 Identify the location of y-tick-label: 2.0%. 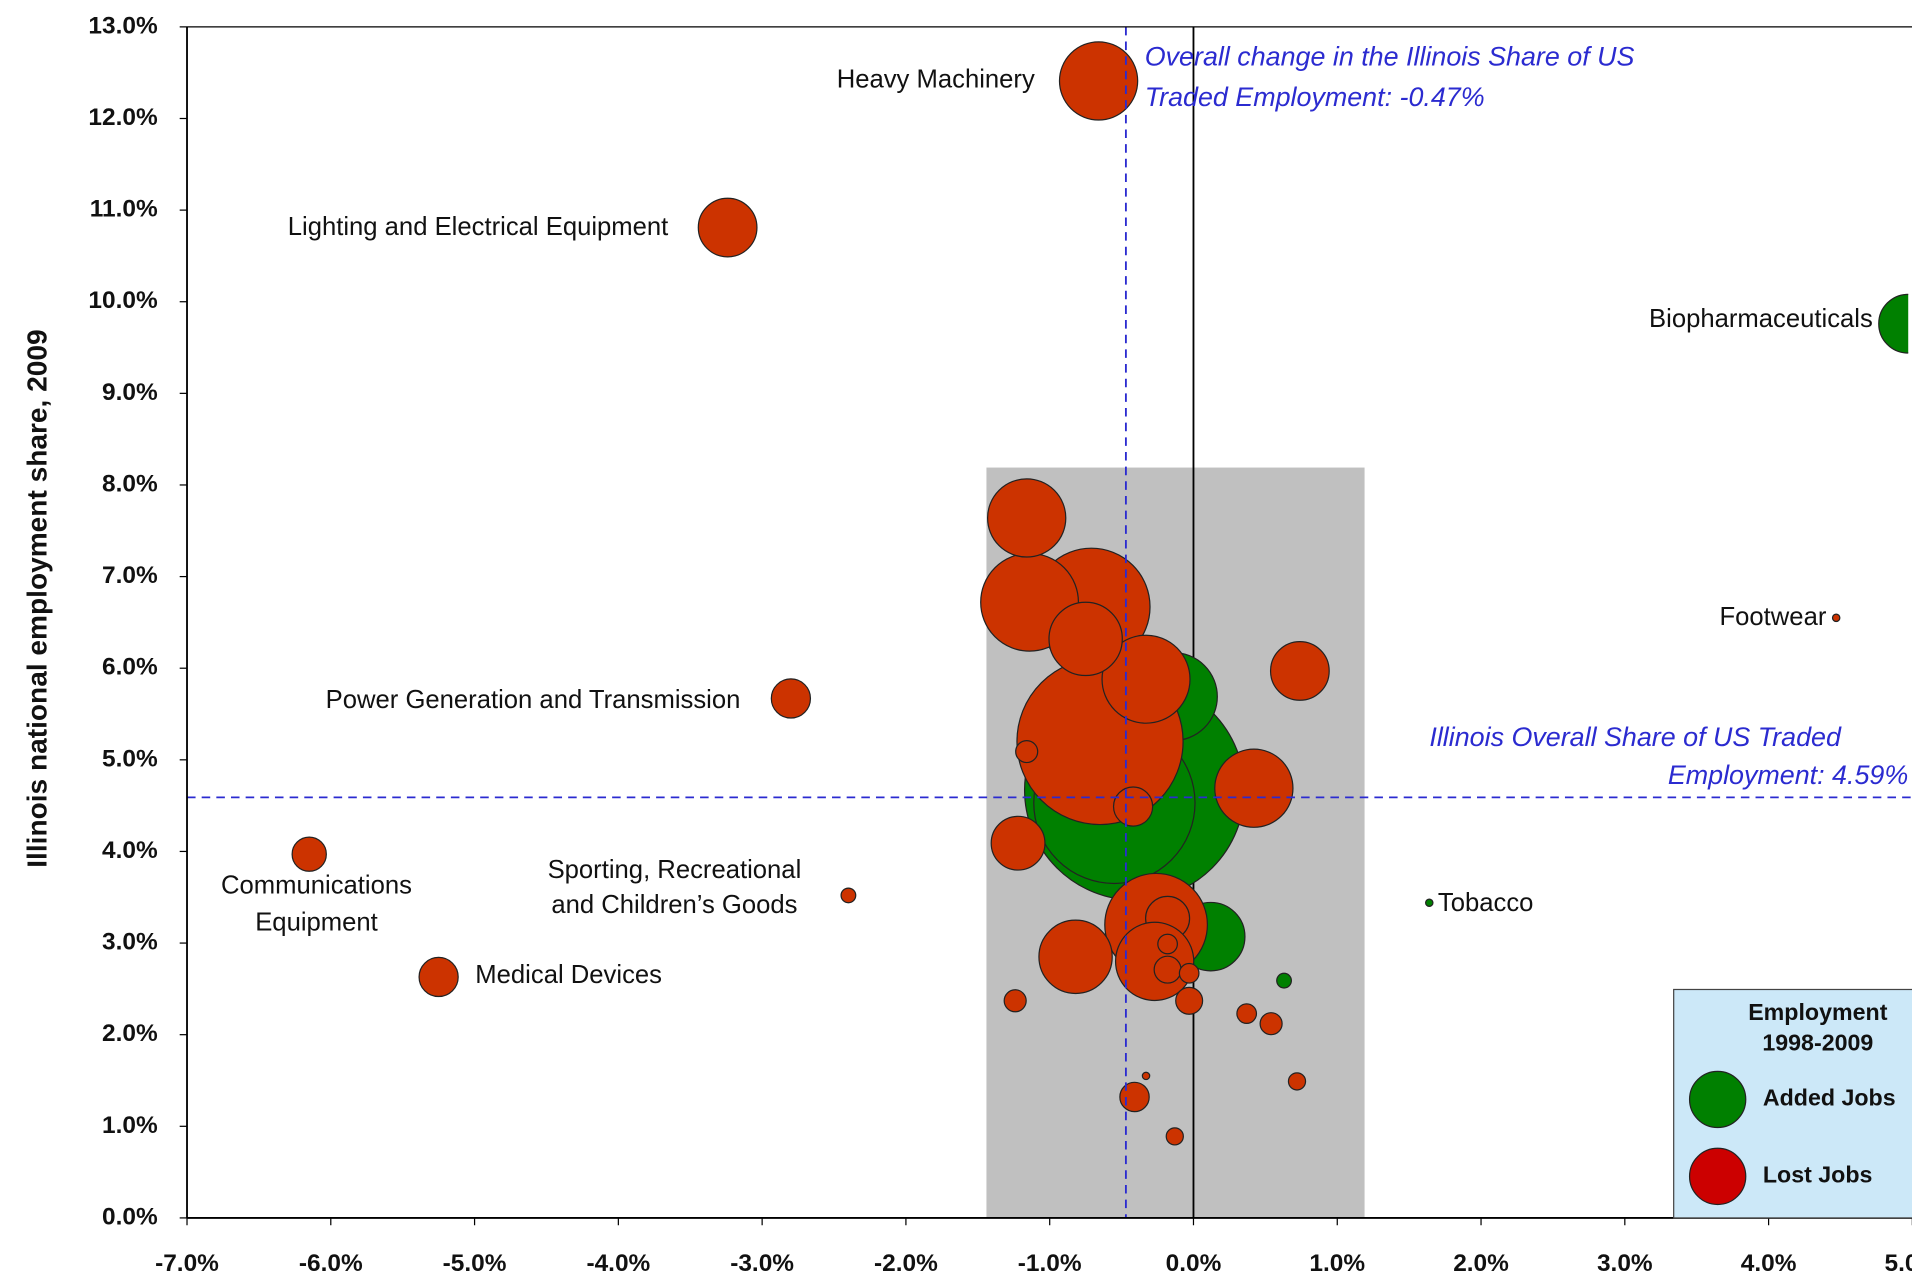
(130, 1033).